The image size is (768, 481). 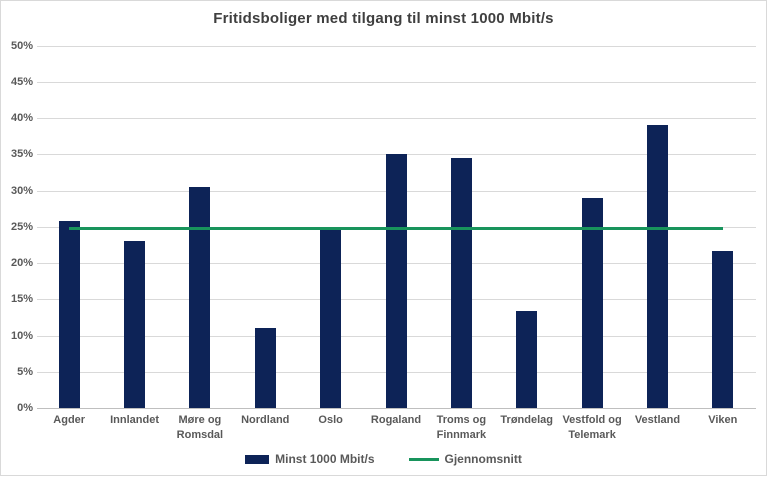 I want to click on y-axis-tick-label: 40%, so click(x=21, y=118).